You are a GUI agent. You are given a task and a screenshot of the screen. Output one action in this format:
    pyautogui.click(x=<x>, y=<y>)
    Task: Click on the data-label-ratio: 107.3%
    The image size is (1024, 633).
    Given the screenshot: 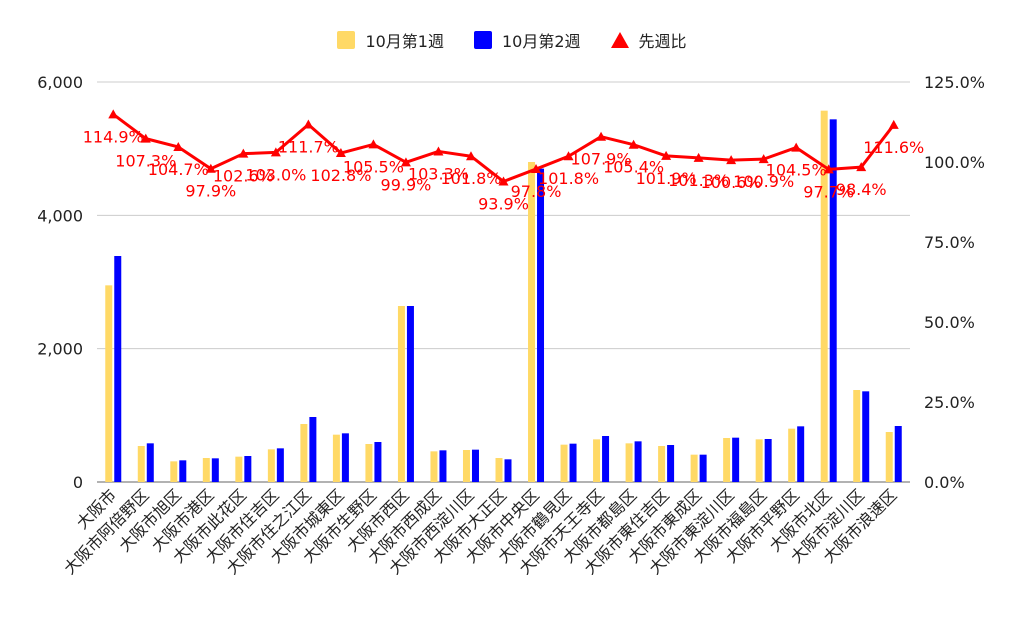 What is the action you would take?
    pyautogui.click(x=145, y=161)
    